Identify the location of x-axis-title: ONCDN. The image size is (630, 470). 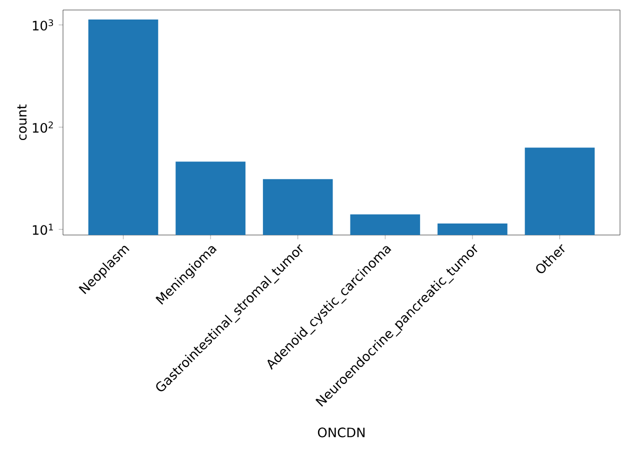
(341, 433).